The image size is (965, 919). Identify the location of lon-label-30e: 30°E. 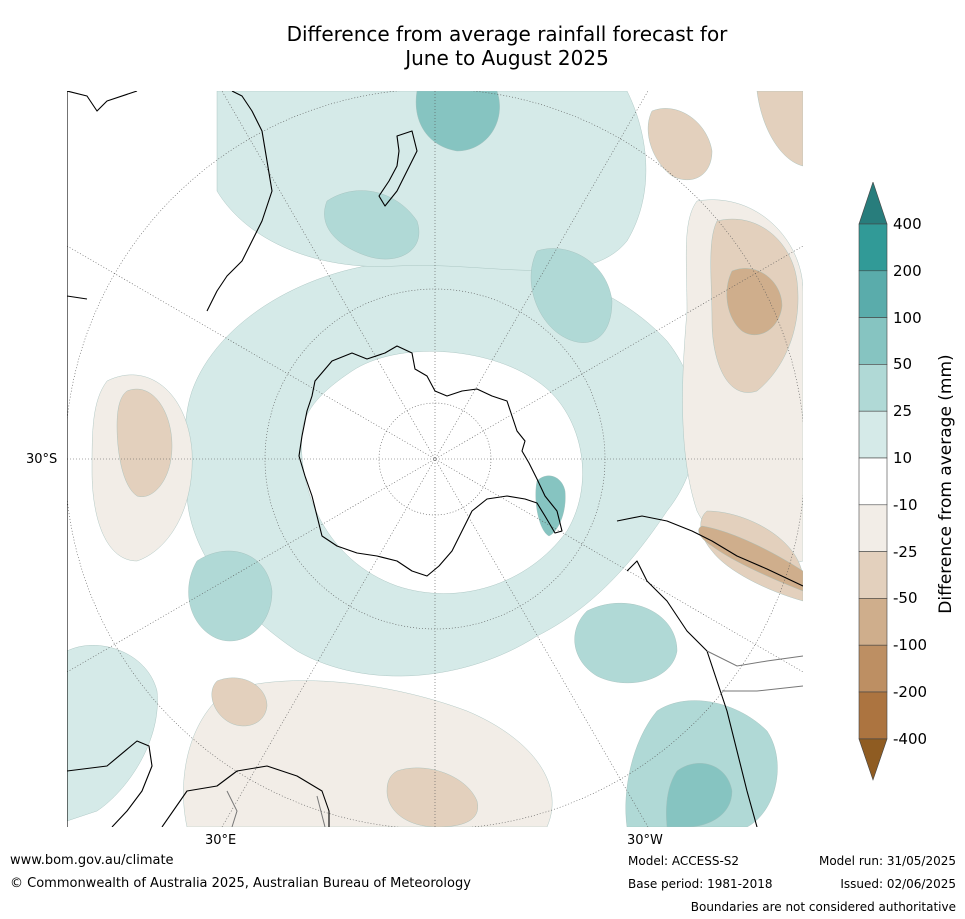
(221, 840).